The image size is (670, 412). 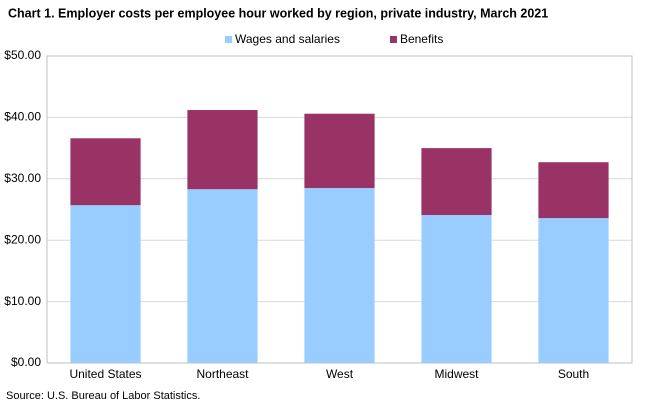 I want to click on y-tick-label: $10.00, so click(x=22, y=301).